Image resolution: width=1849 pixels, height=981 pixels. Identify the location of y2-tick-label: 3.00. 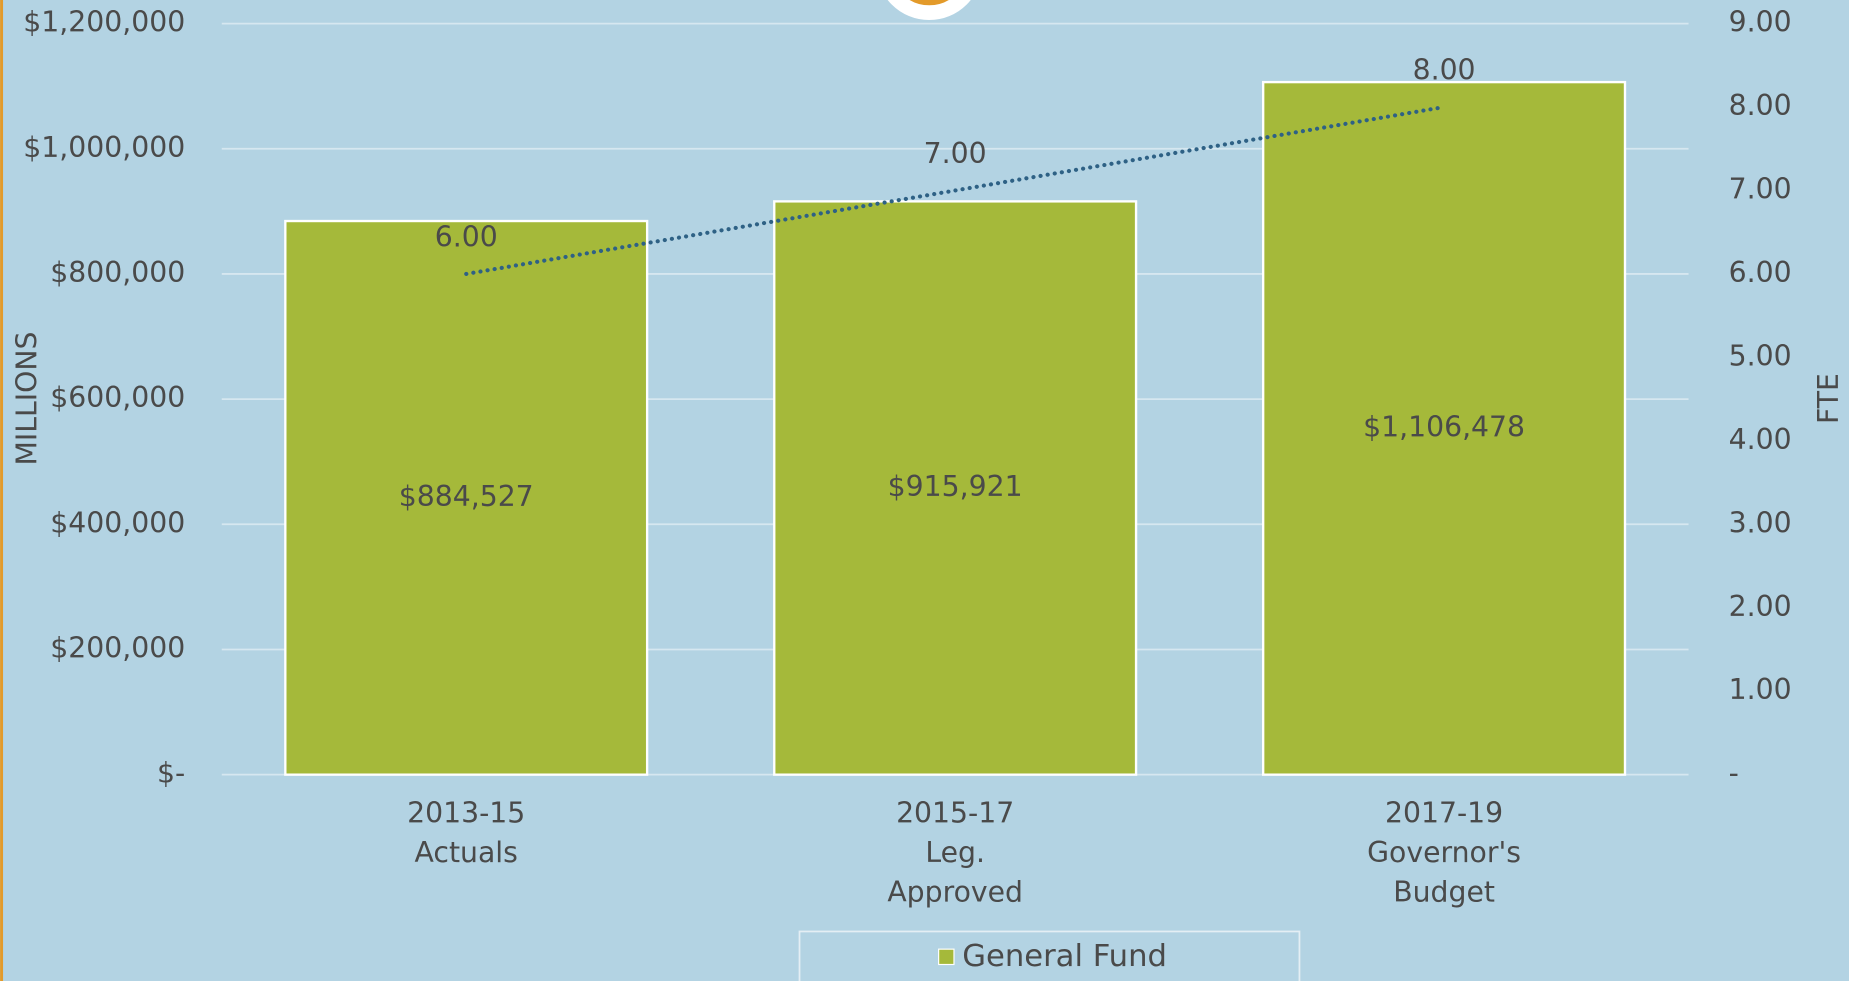
(1760, 522).